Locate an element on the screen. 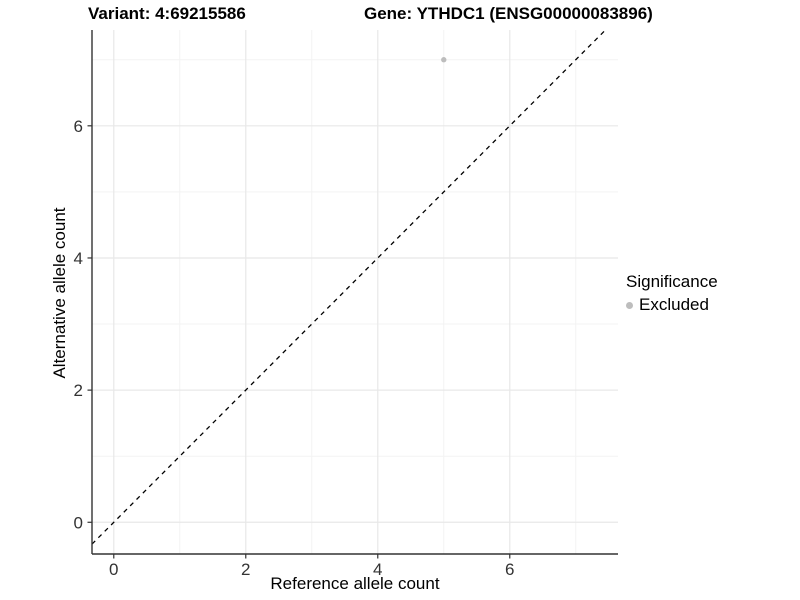 This screenshot has width=800, height=600. x-tick-label: 0 is located at coordinates (113, 569).